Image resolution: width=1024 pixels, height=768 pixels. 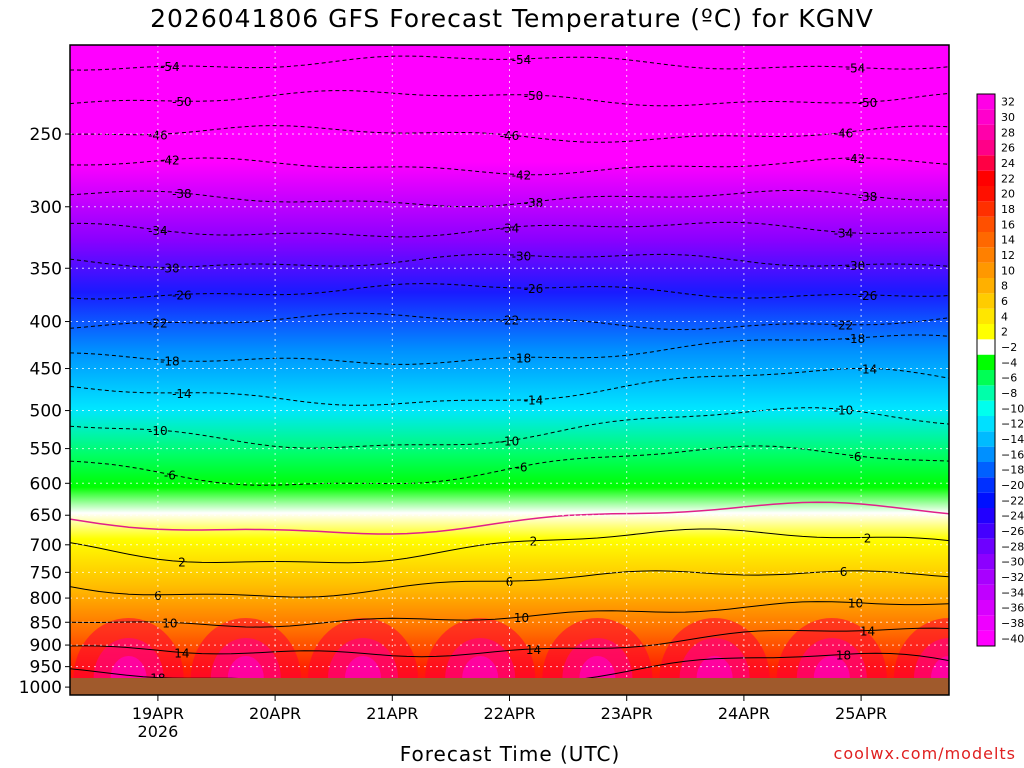 What do you see at coordinates (1012, 408) in the screenshot?
I see `colorbar-tick-label: −10` at bounding box center [1012, 408].